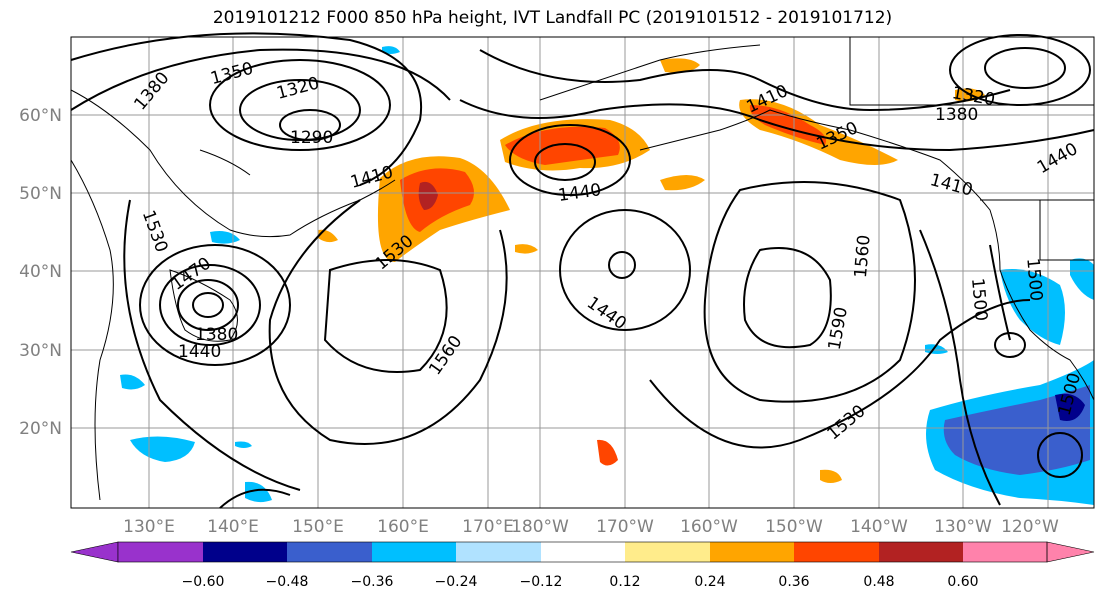 This screenshot has height=601, width=1105. What do you see at coordinates (403, 527) in the screenshot?
I see `lon-label: 160°E` at bounding box center [403, 527].